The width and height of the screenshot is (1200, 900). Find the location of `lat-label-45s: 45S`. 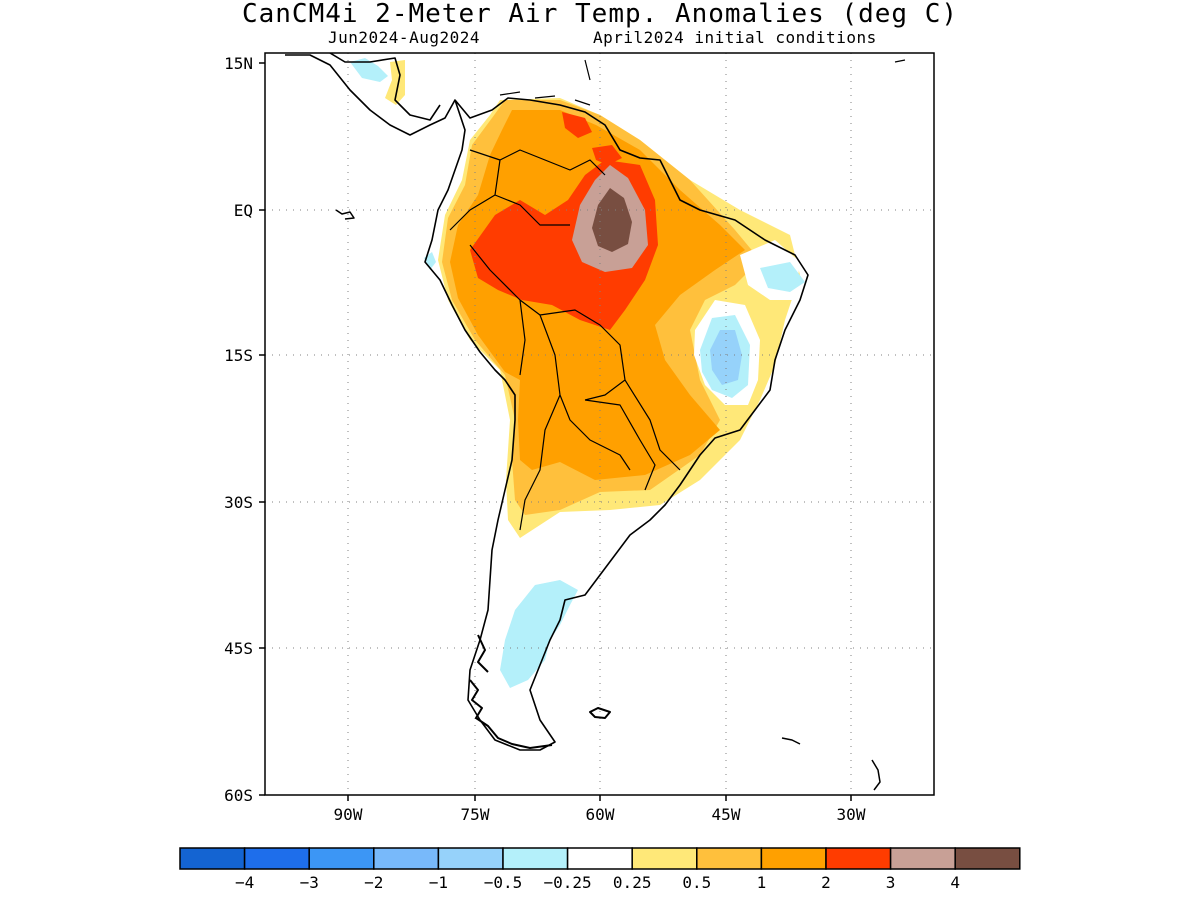

lat-label-45s: 45S is located at coordinates (238, 648).